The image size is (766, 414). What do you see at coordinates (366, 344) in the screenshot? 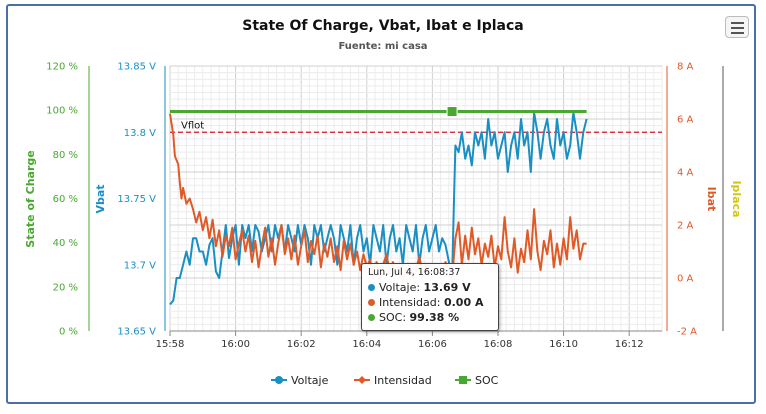
I see `x-tick-label: 16:04` at bounding box center [366, 344].